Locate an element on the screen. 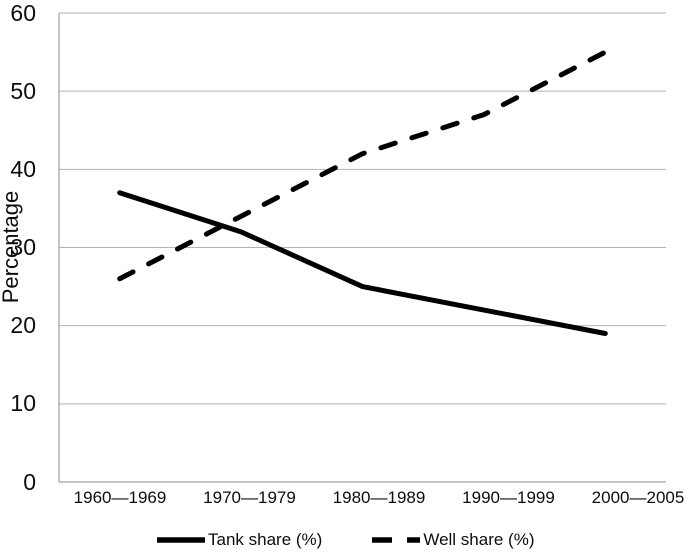  well-legend-label: Well share (%) is located at coordinates (479, 539).